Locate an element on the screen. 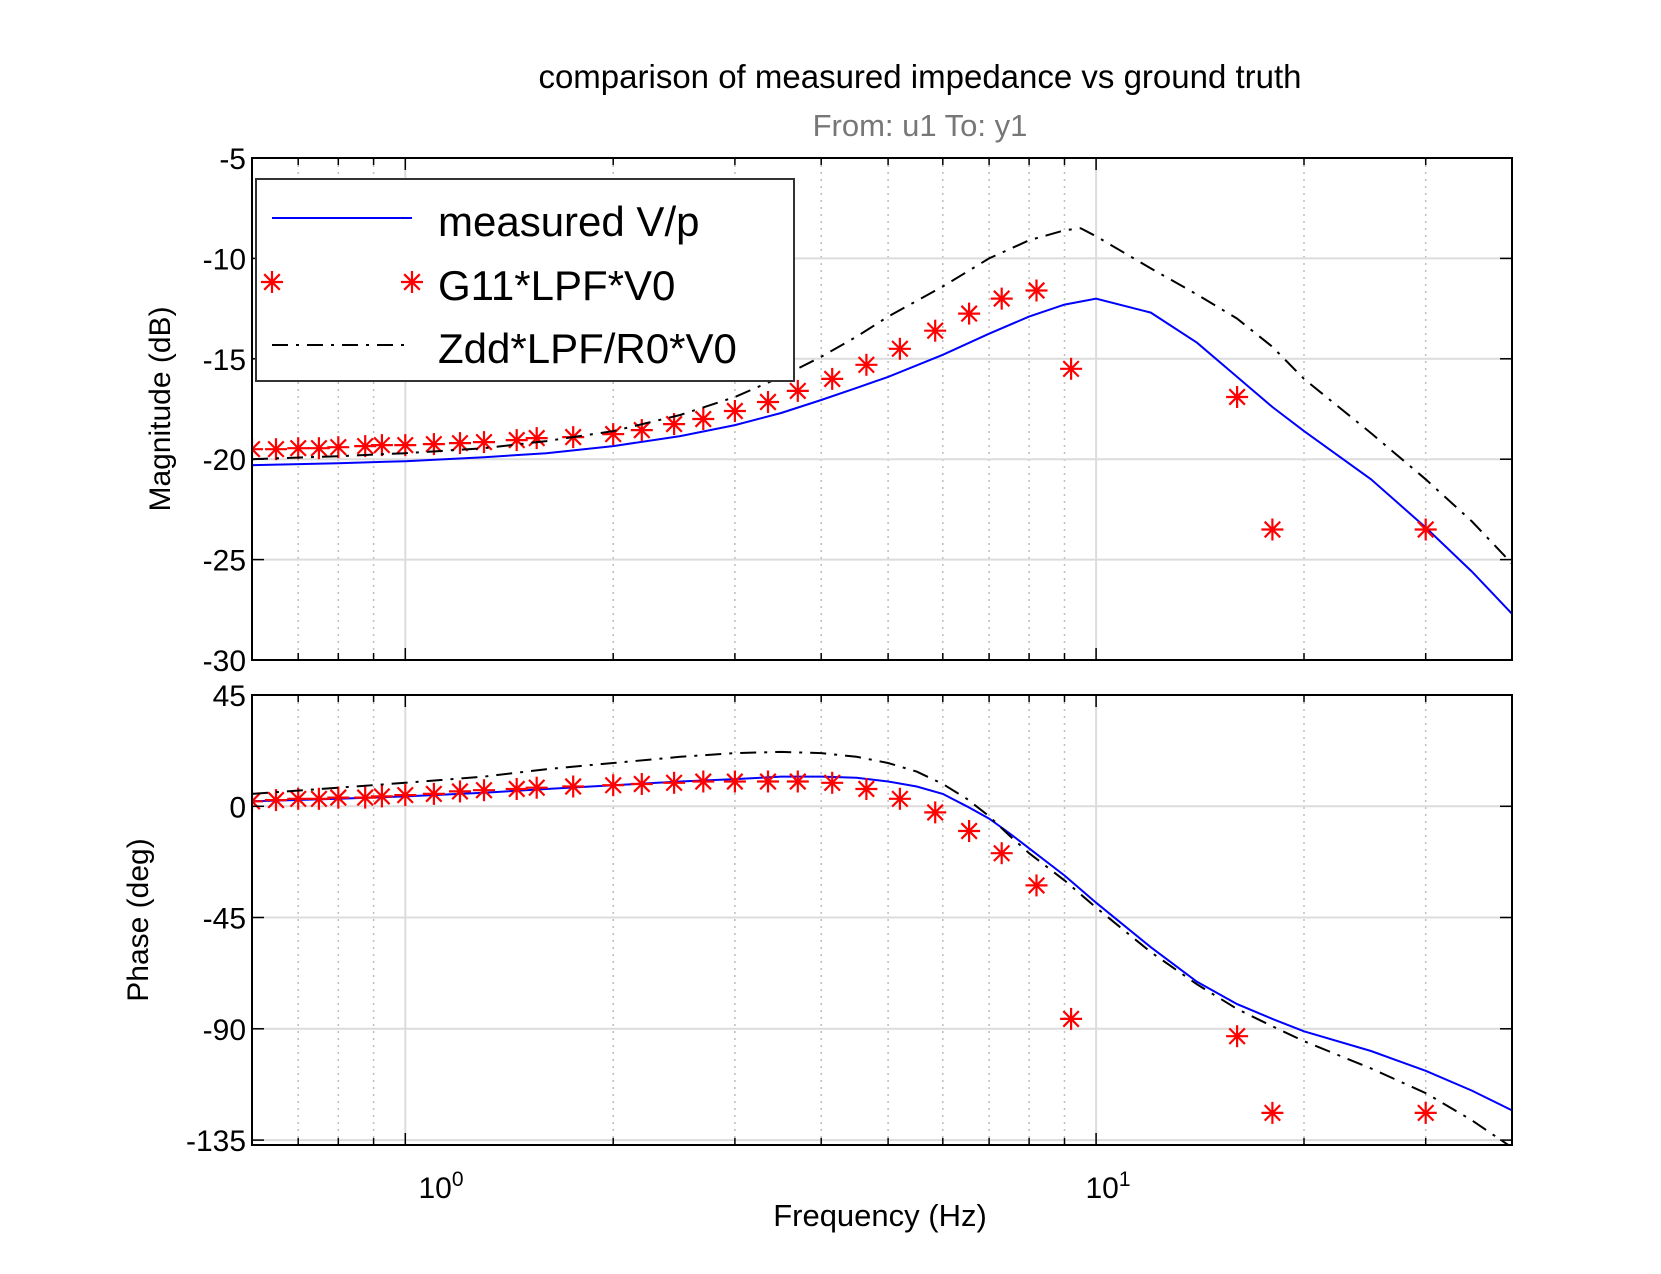 The image size is (1661, 1274). legend-star-2-icon is located at coordinates (412, 282).